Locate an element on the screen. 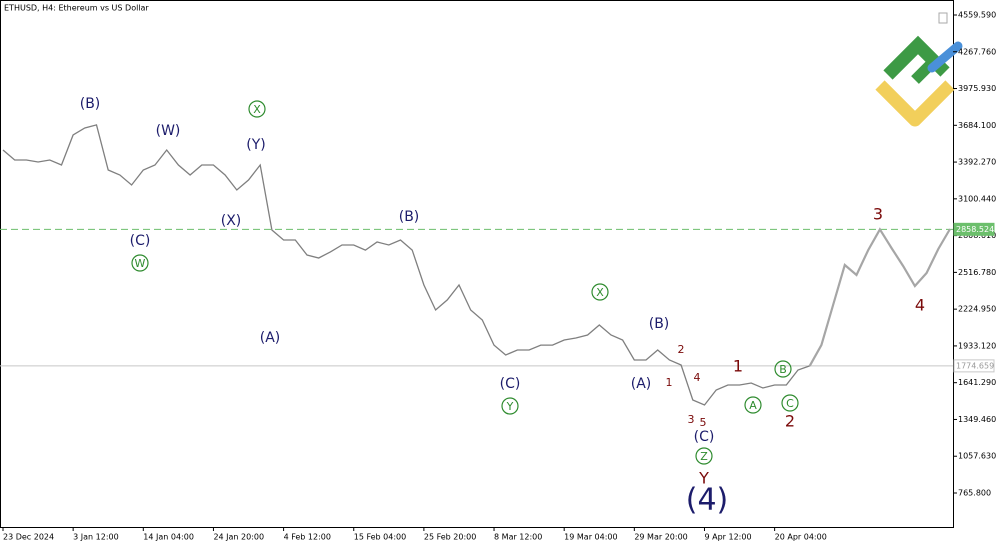  x-tick-label: 20 Apr 04:00 is located at coordinates (801, 537).